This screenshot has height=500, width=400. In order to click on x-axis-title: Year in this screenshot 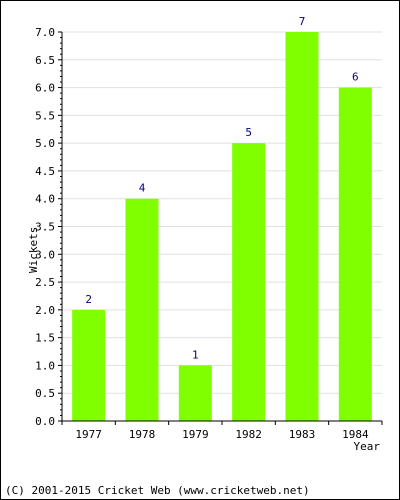, I will do `click(367, 446)`.